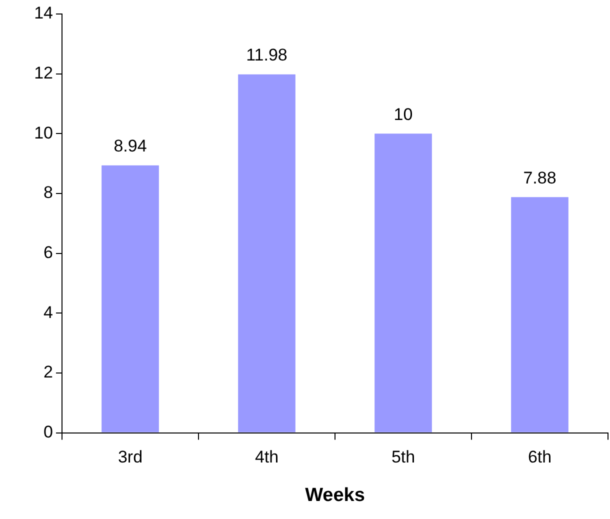  Describe the element at coordinates (267, 55) in the screenshot. I see `data-label: 11.98` at that location.